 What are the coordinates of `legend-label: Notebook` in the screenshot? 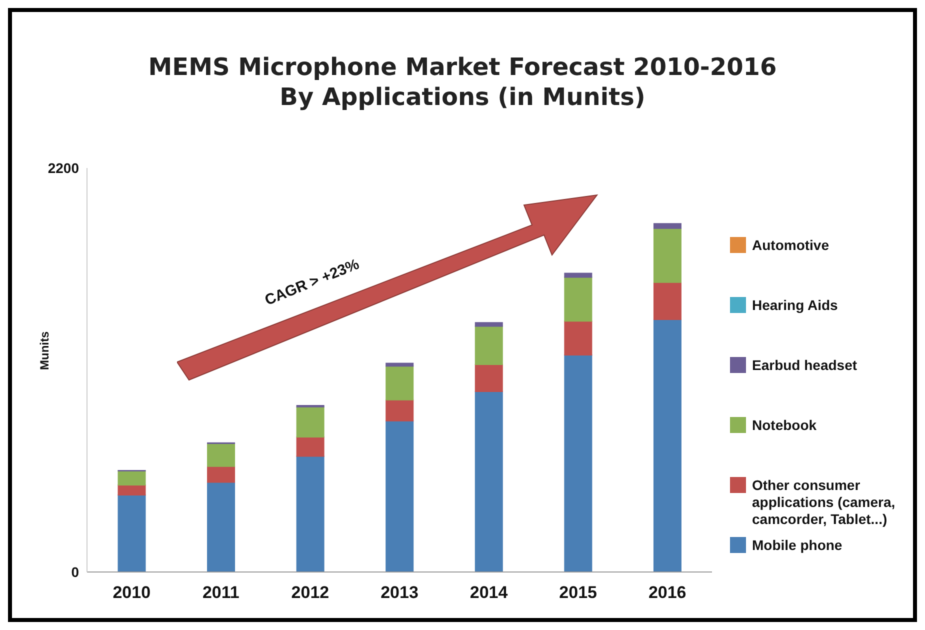 It's located at (784, 425).